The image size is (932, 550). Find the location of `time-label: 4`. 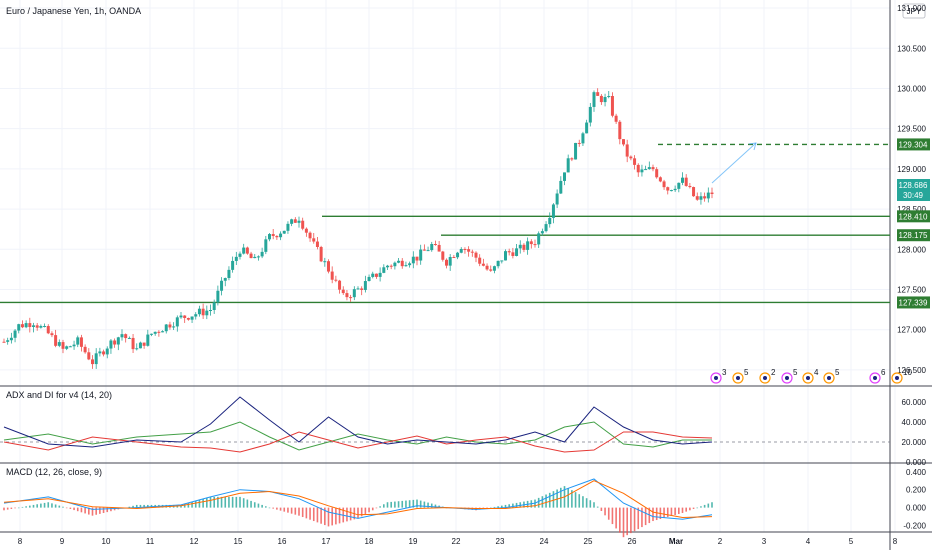

time-label: 4 is located at coordinates (808, 541).